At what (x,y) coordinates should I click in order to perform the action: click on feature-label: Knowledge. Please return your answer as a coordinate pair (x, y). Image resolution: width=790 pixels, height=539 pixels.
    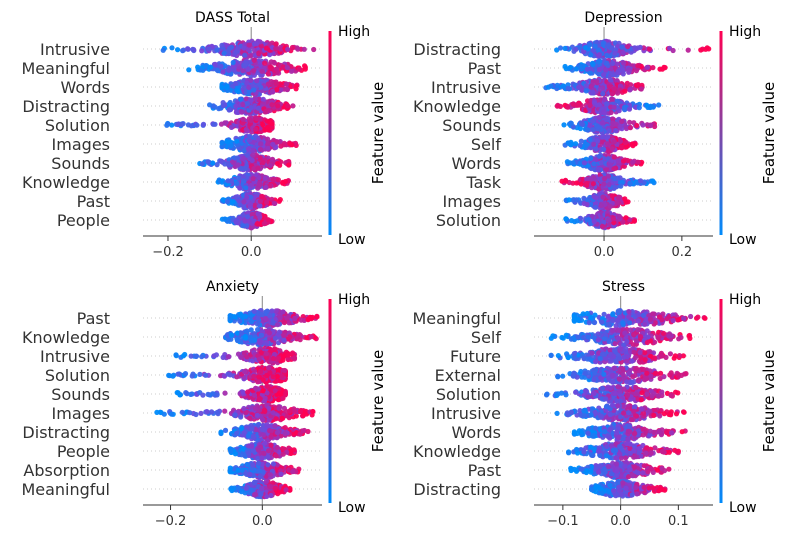
    Looking at the image, I should click on (66, 182).